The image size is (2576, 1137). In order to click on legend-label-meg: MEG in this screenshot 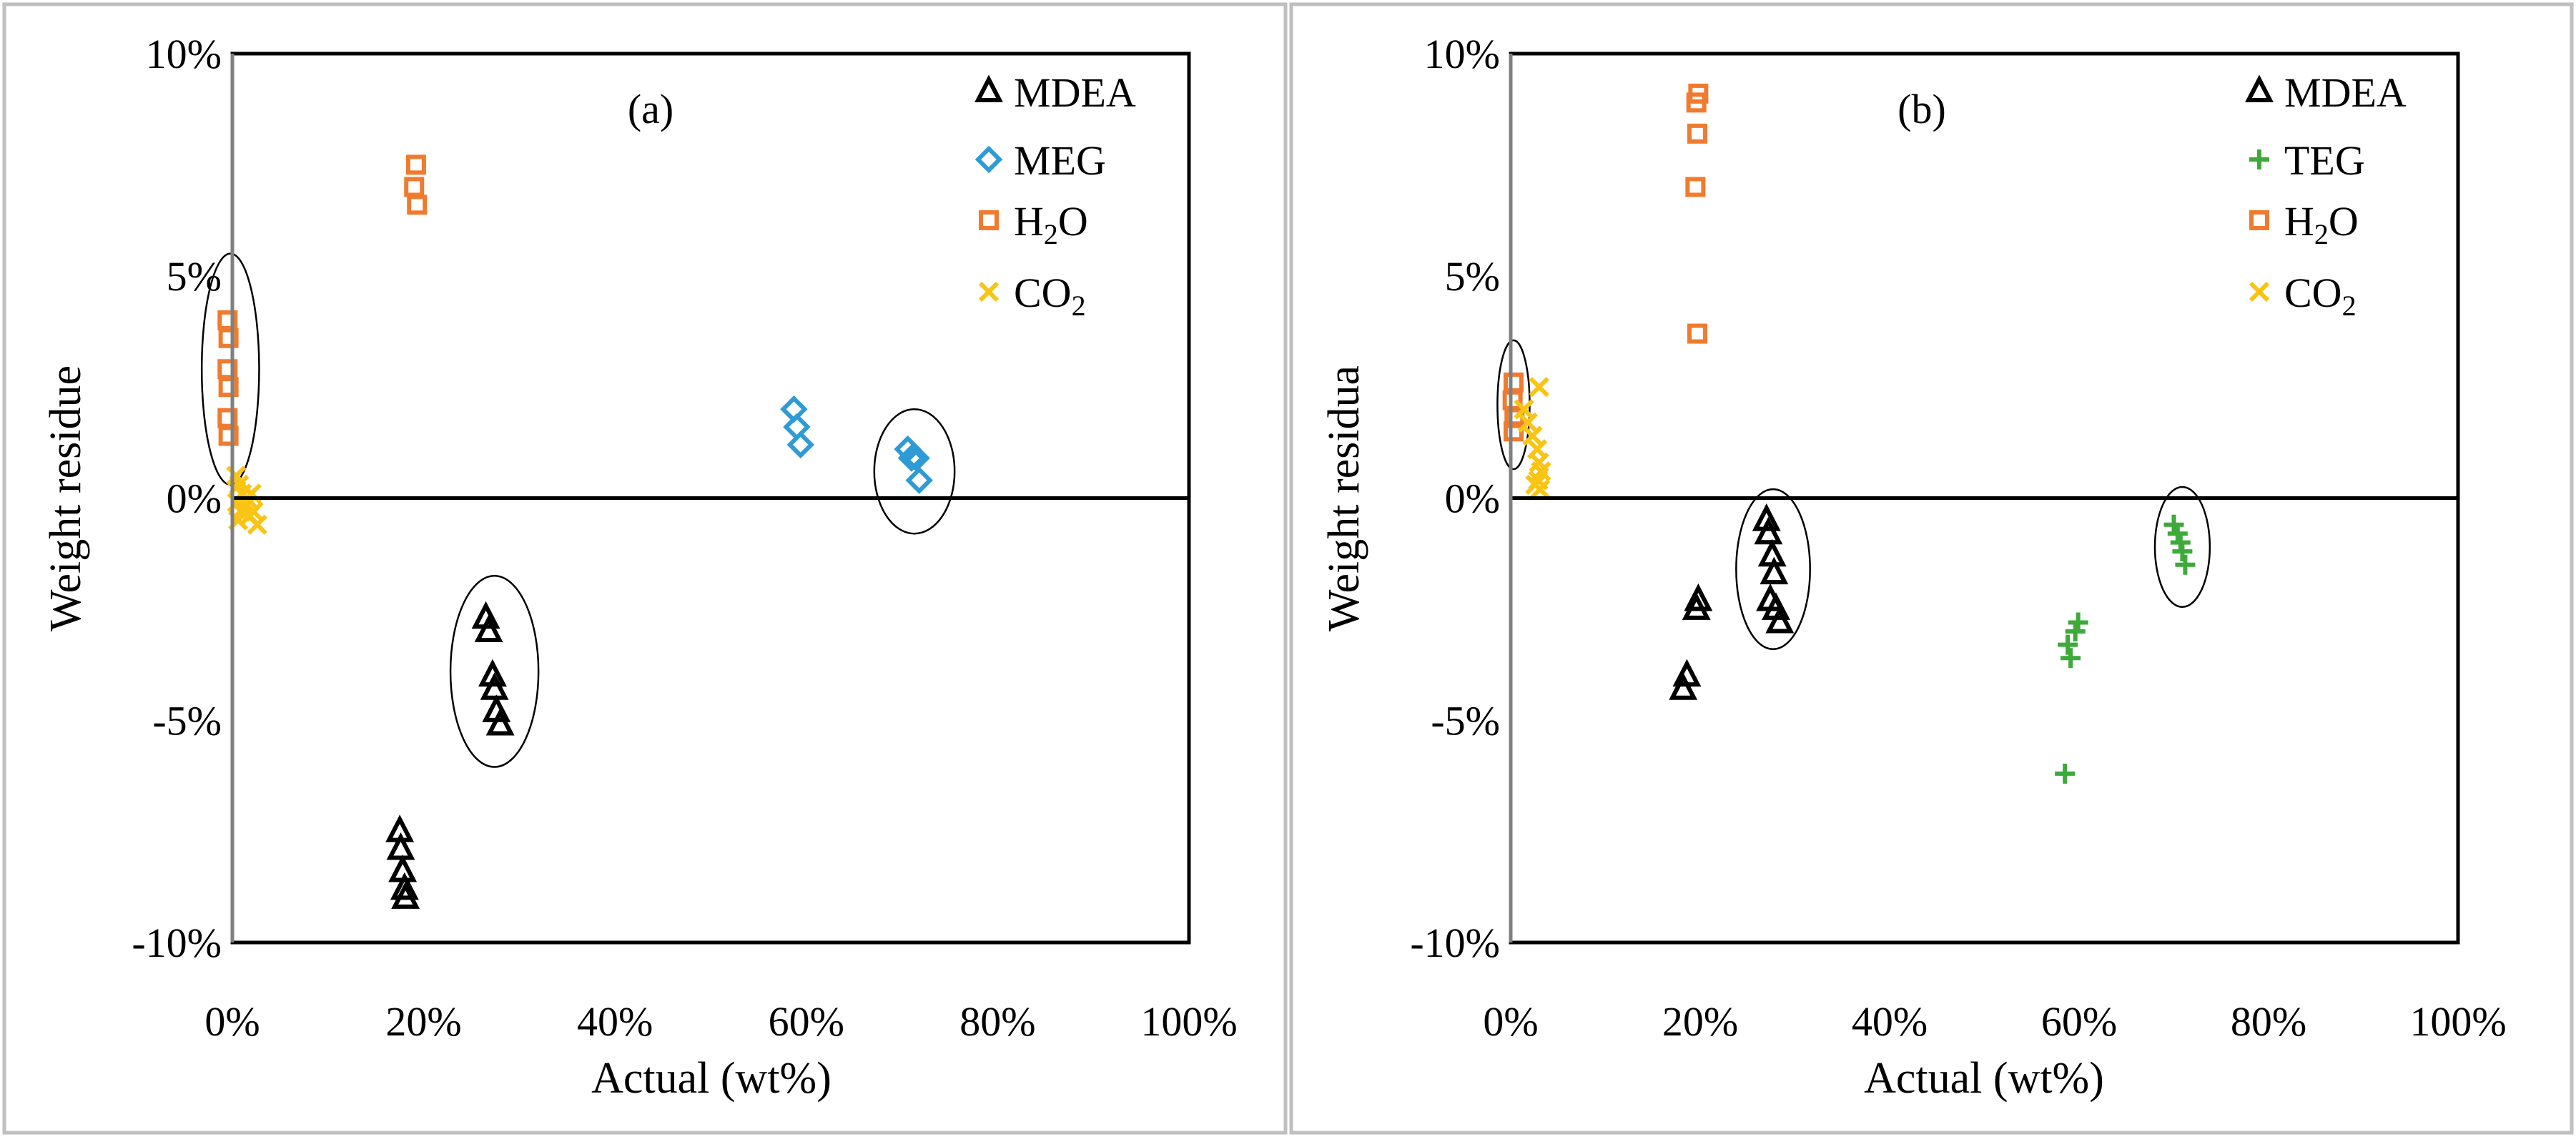, I will do `click(1060, 160)`.